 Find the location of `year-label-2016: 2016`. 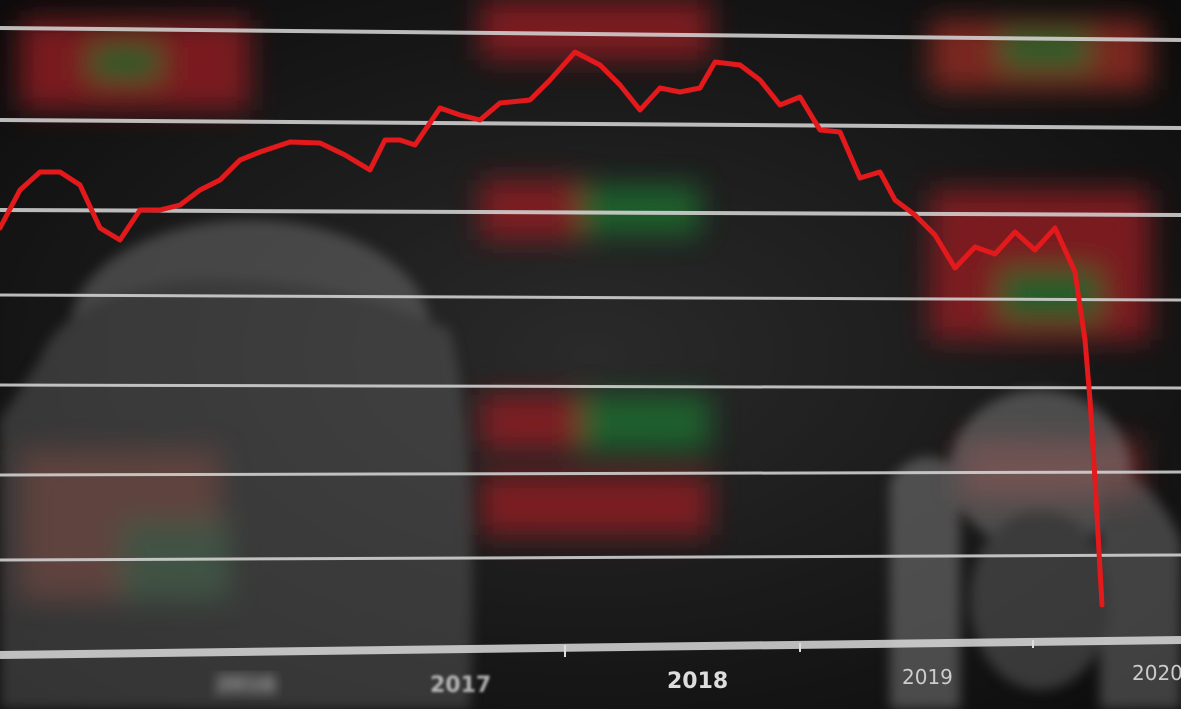

year-label-2016: 2016 is located at coordinates (245, 685).